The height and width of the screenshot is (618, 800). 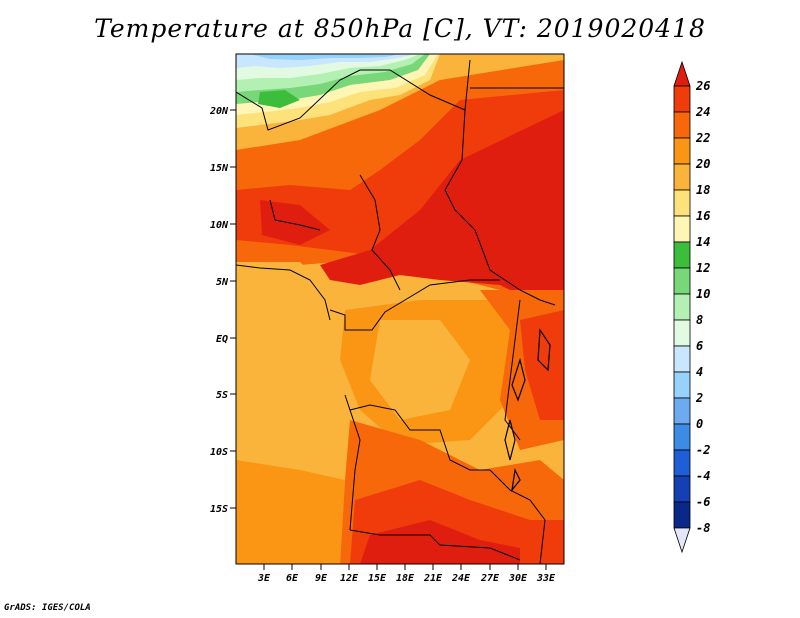 I want to click on colorbar-label: 6, so click(x=699, y=346).